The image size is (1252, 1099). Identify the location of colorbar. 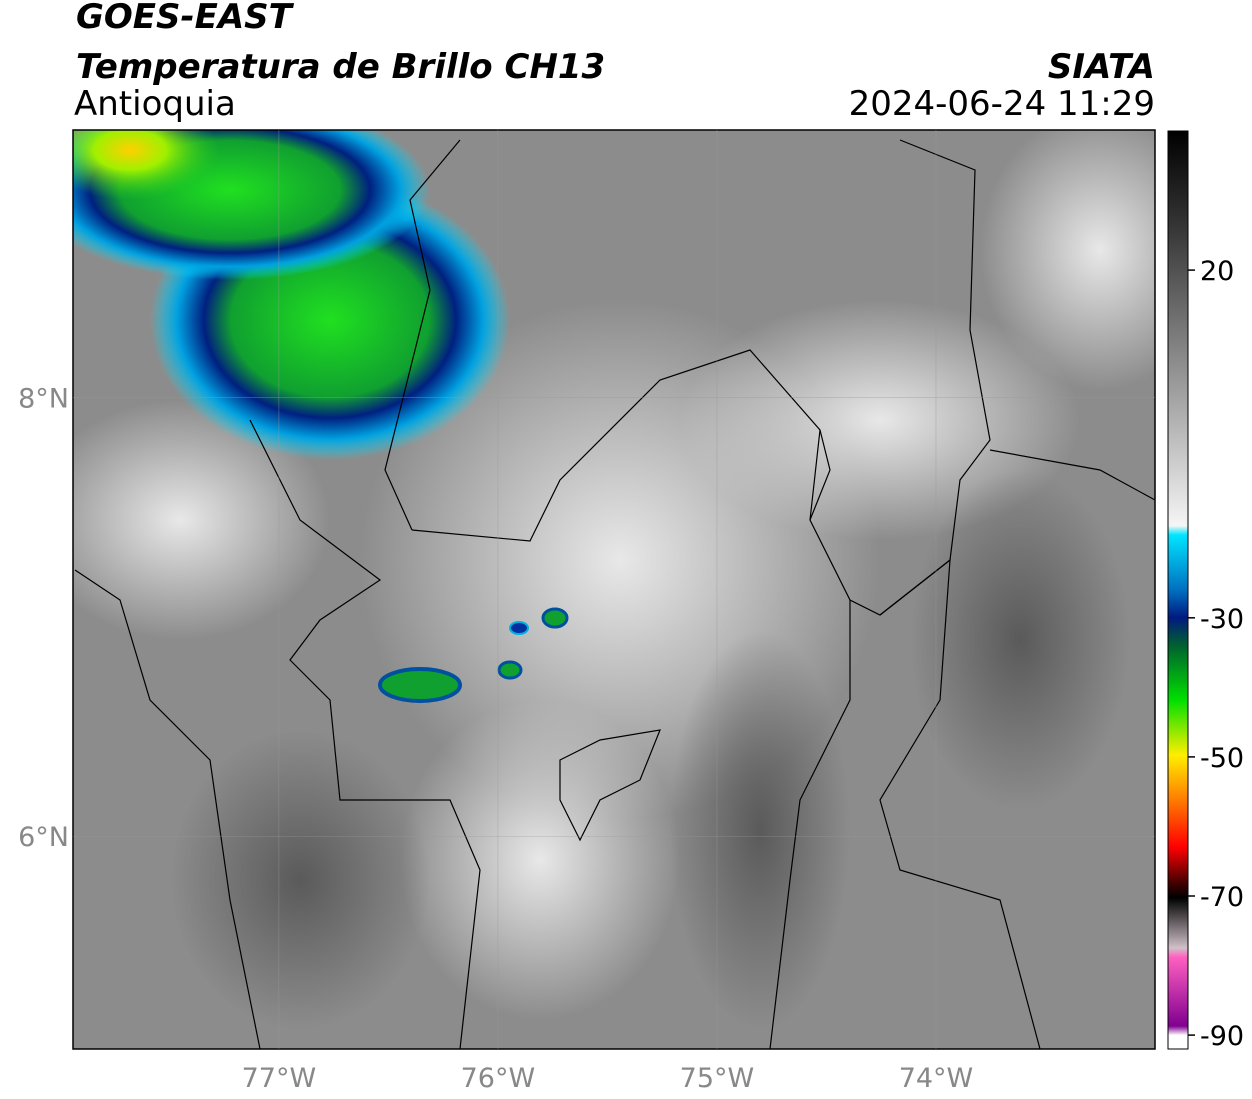
(1178, 590).